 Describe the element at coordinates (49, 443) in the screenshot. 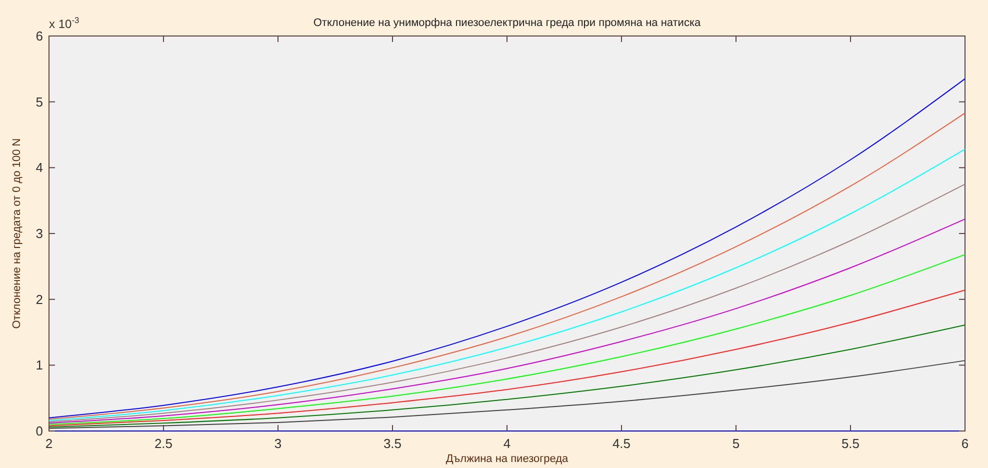

I see `x-tick-label: 2` at that location.